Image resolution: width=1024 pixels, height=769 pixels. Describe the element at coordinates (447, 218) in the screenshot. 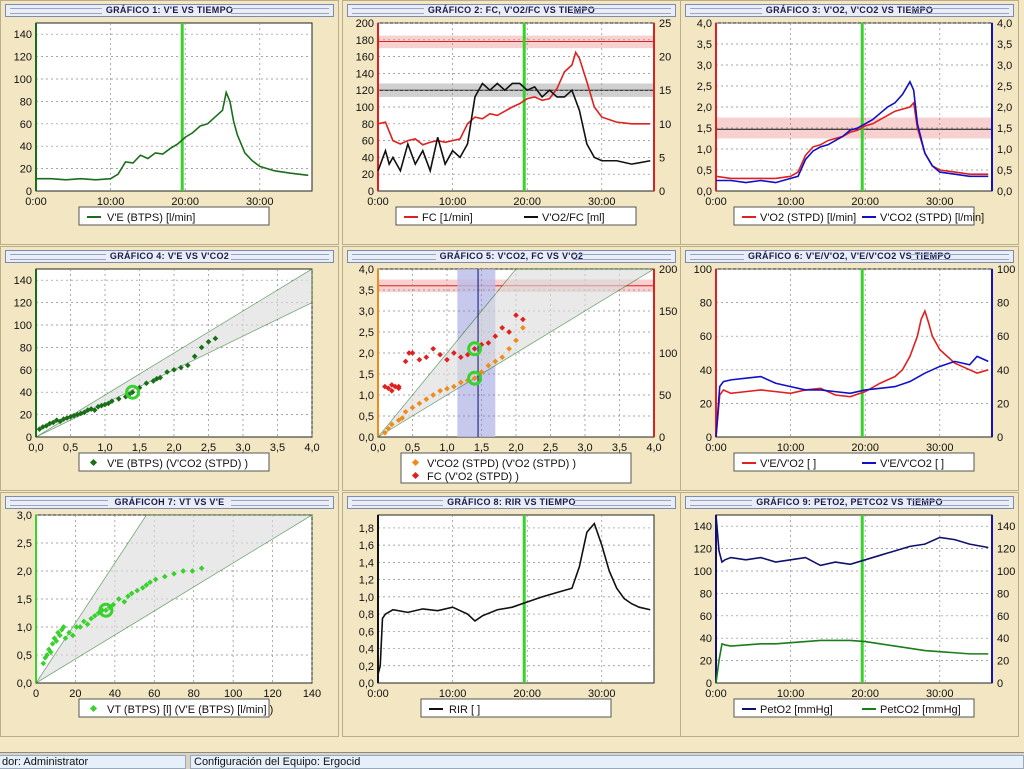

I see `legend-label: FC [1/min]` at that location.